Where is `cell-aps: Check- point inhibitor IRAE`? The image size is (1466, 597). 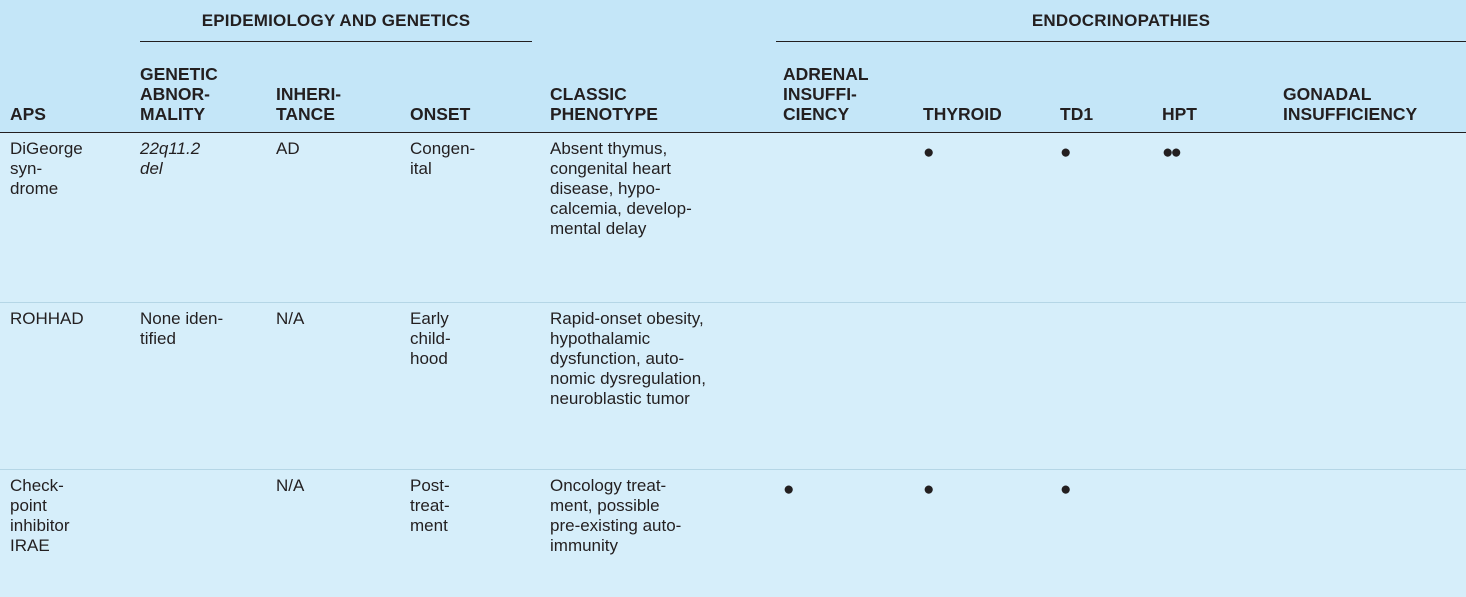 cell-aps: Check- point inhibitor IRAE is located at coordinates (40, 515).